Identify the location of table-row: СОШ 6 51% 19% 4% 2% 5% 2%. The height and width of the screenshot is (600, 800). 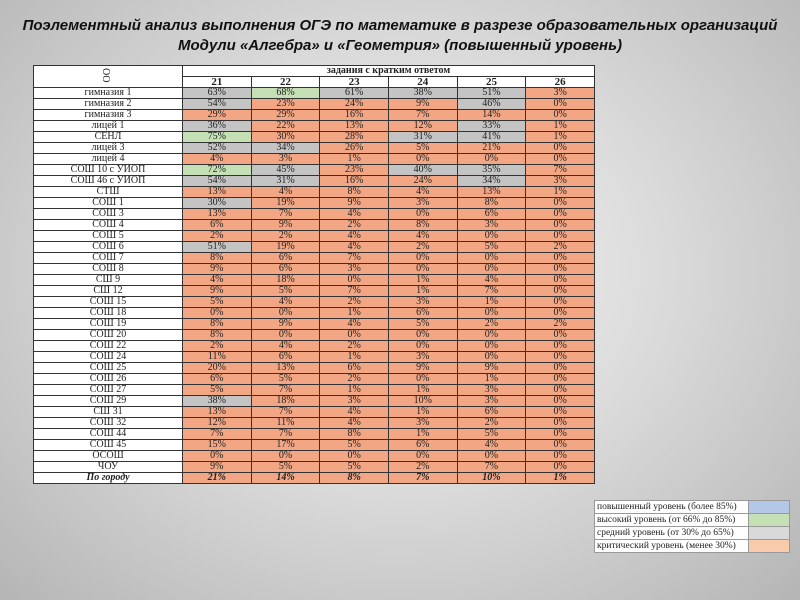
(314, 247).